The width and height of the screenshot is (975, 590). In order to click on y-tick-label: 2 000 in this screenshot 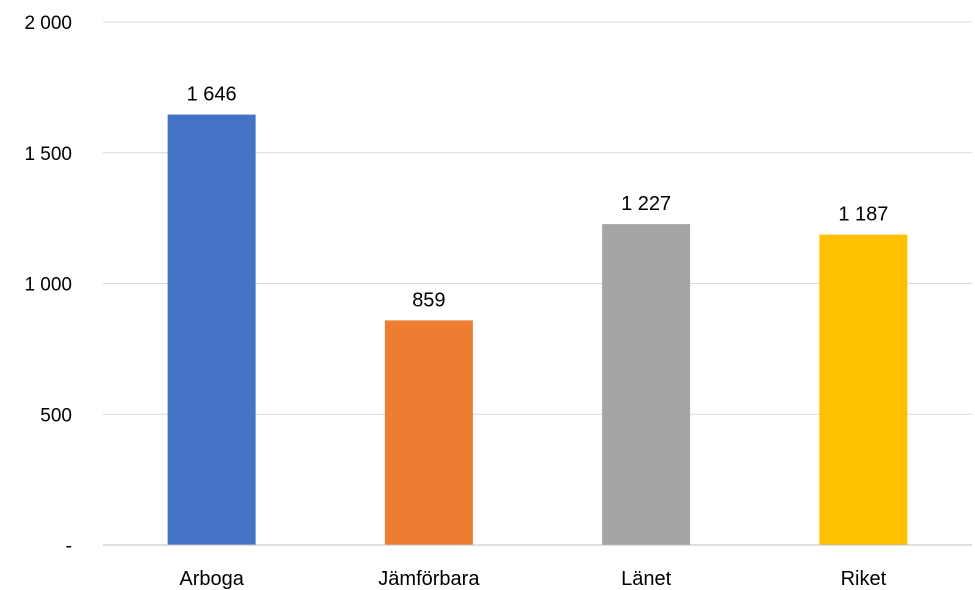, I will do `click(48, 23)`.